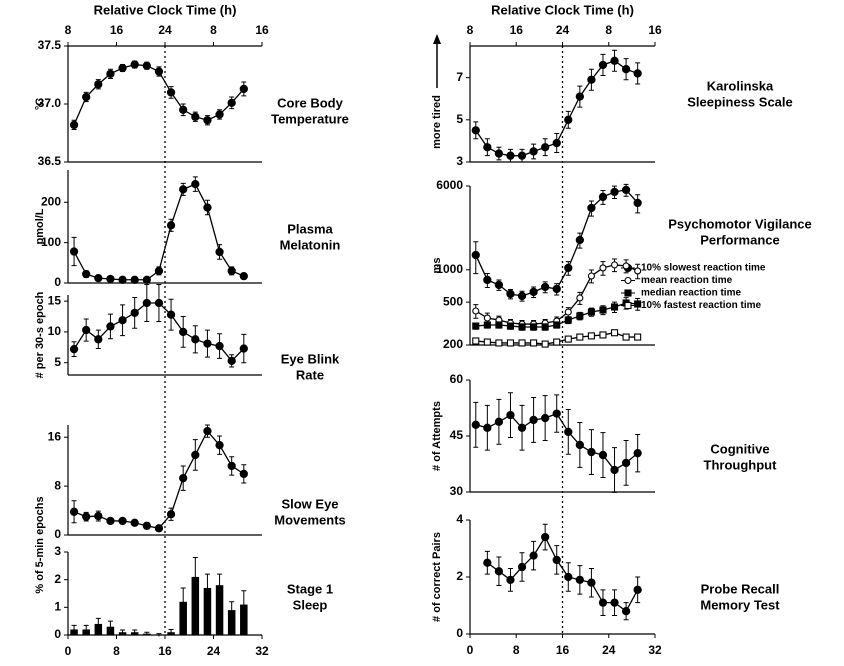 This screenshot has width=844, height=666. I want to click on y-tick-label: 45, so click(457, 435).